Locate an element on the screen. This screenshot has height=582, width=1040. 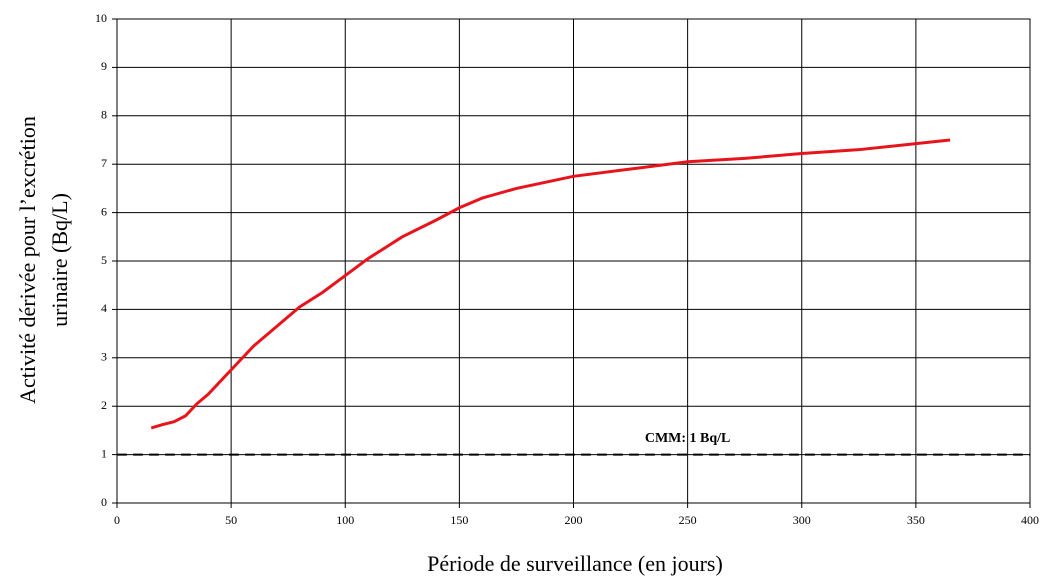
y-tick-label: 8 is located at coordinates (104, 115).